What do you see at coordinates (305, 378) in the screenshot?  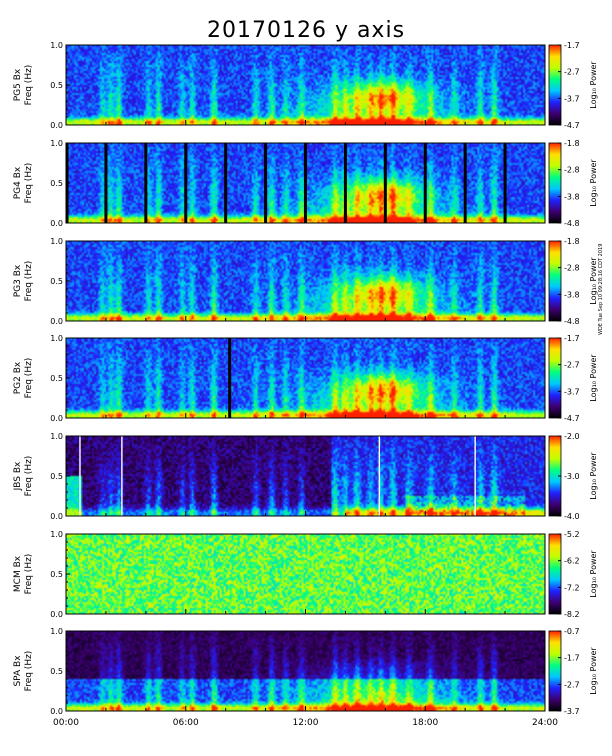 I see `spectrogram-pg2` at bounding box center [305, 378].